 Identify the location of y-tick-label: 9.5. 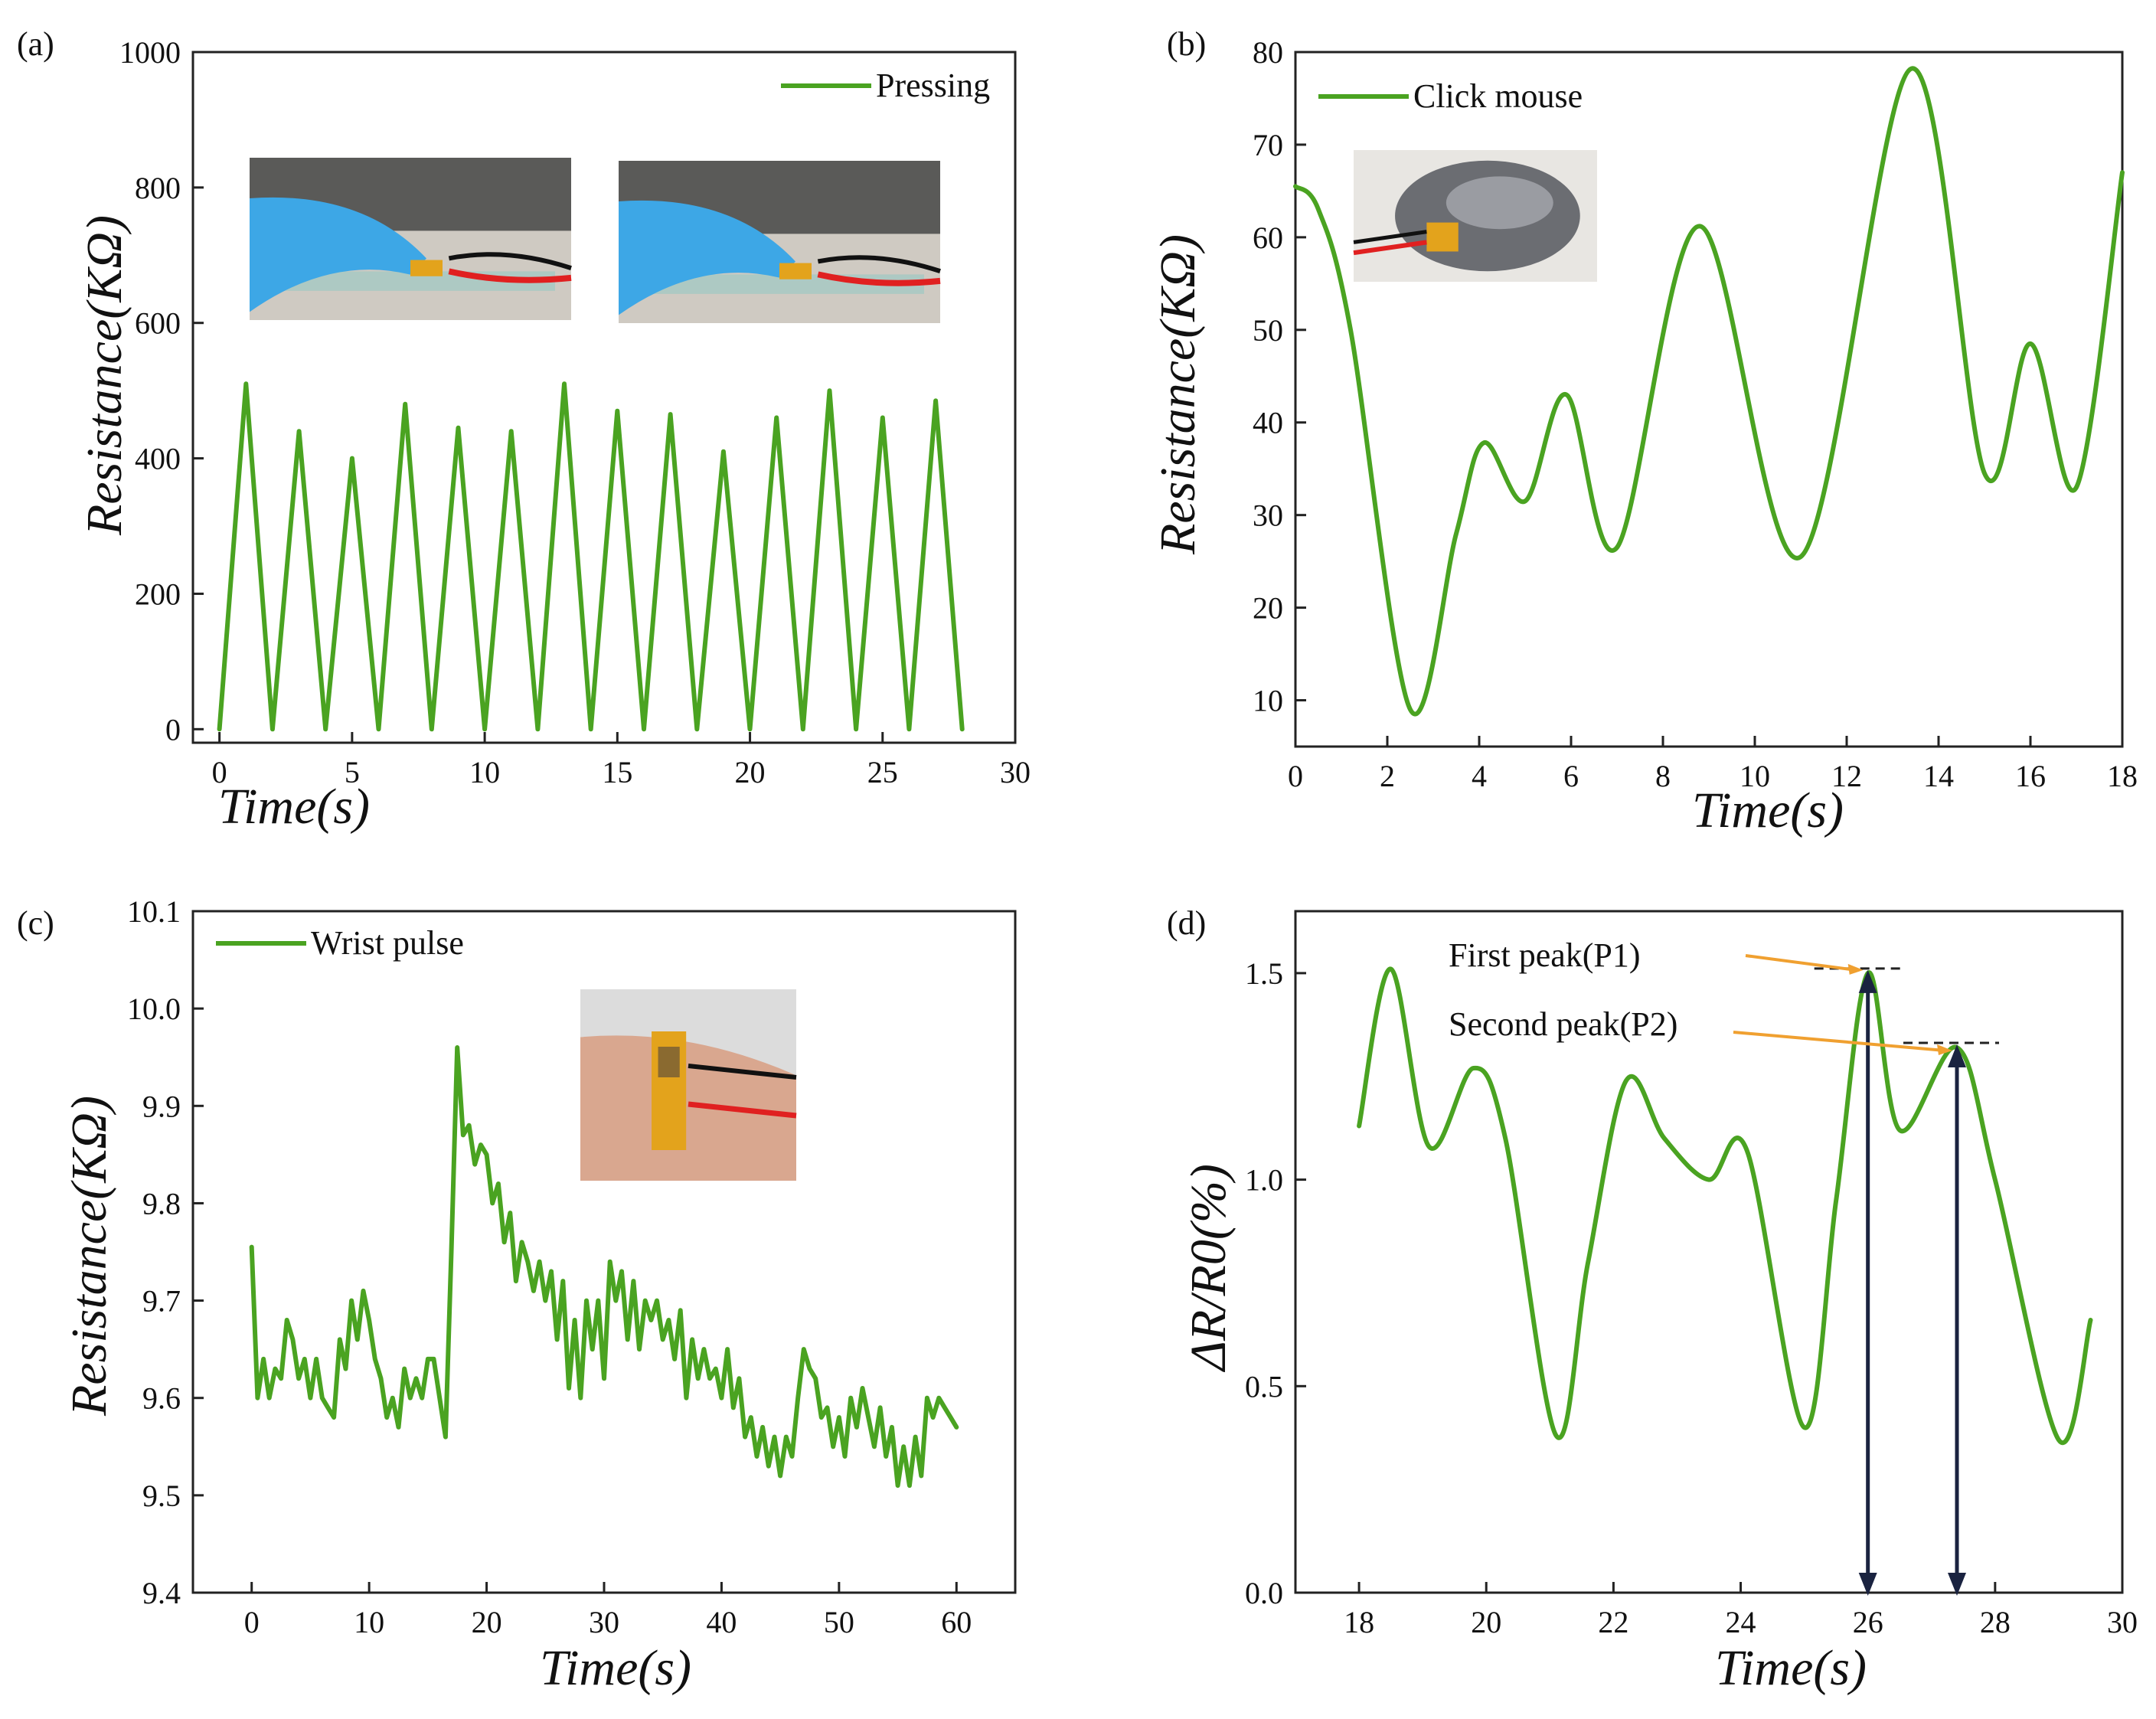
(161, 1496).